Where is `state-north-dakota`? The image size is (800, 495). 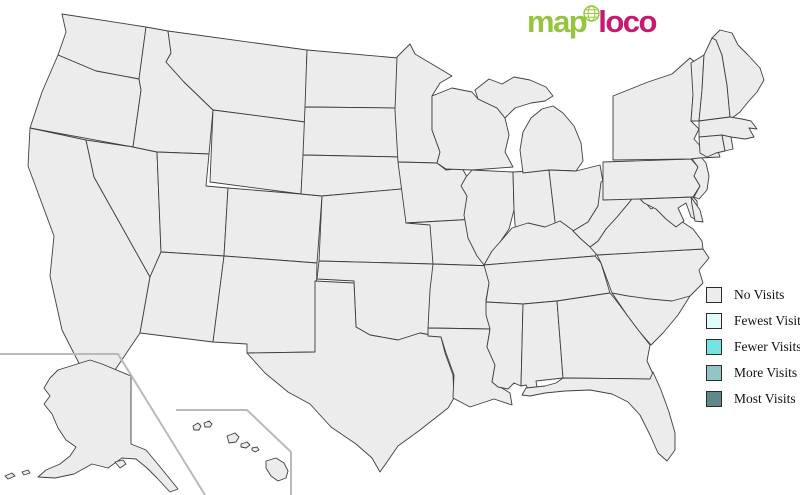 state-north-dakota is located at coordinates (351, 79).